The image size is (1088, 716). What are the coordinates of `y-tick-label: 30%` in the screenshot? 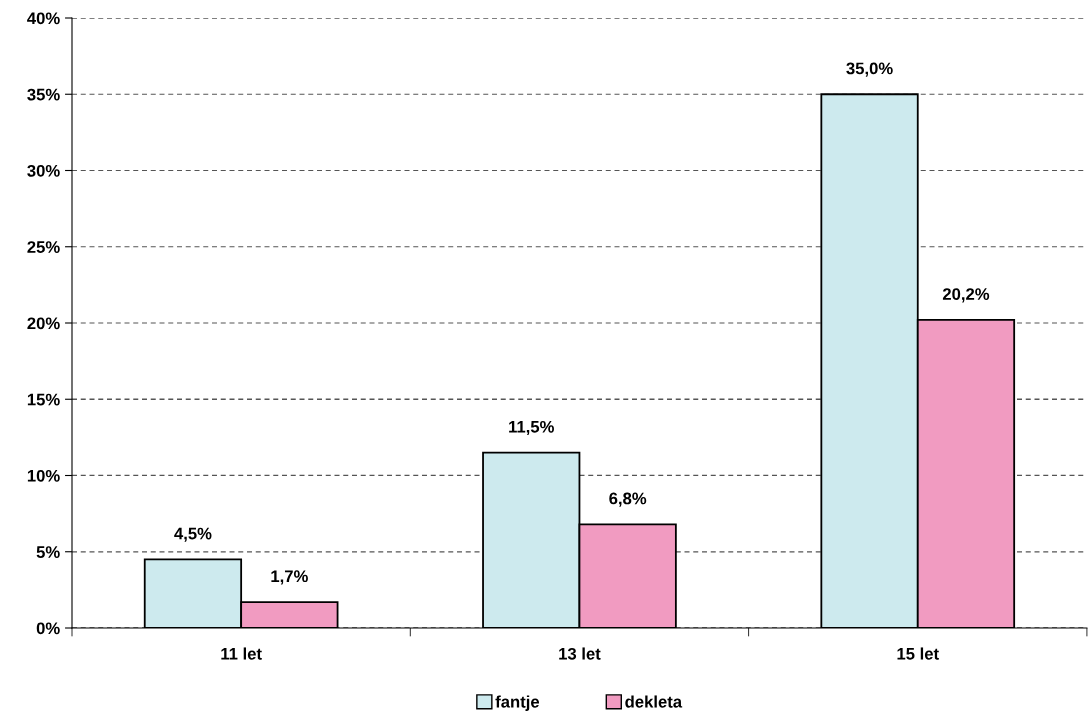 It's located at (43, 170).